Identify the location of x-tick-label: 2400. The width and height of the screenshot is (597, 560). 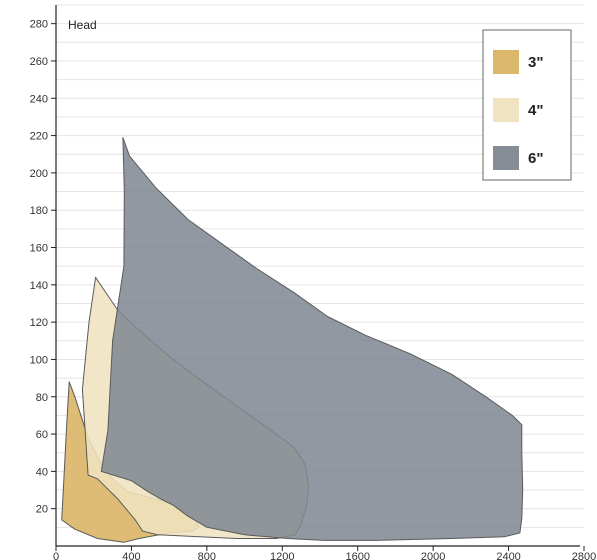
(508, 555).